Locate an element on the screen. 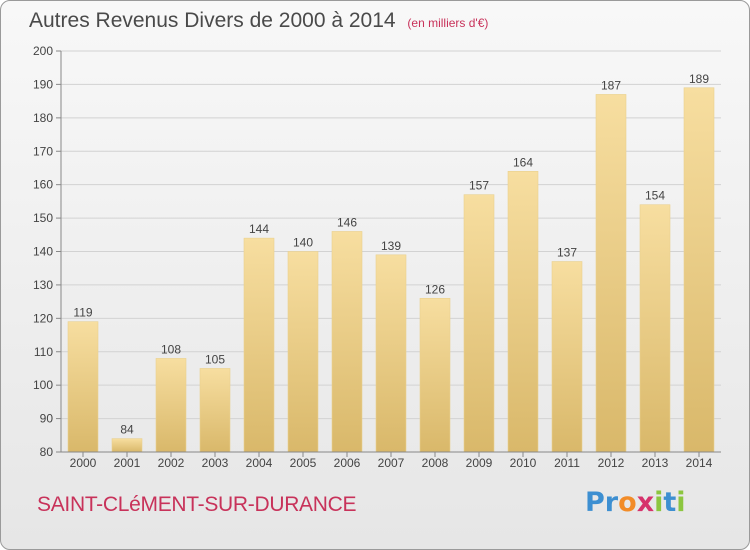 This screenshot has height=550, width=750. data-label: 189 is located at coordinates (699, 79).